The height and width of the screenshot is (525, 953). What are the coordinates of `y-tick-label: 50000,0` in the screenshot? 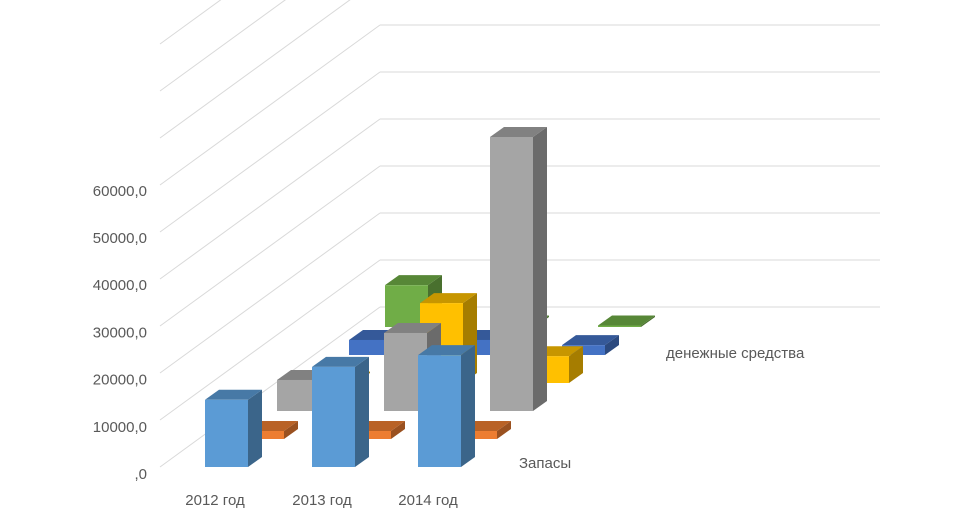 It's located at (120, 238).